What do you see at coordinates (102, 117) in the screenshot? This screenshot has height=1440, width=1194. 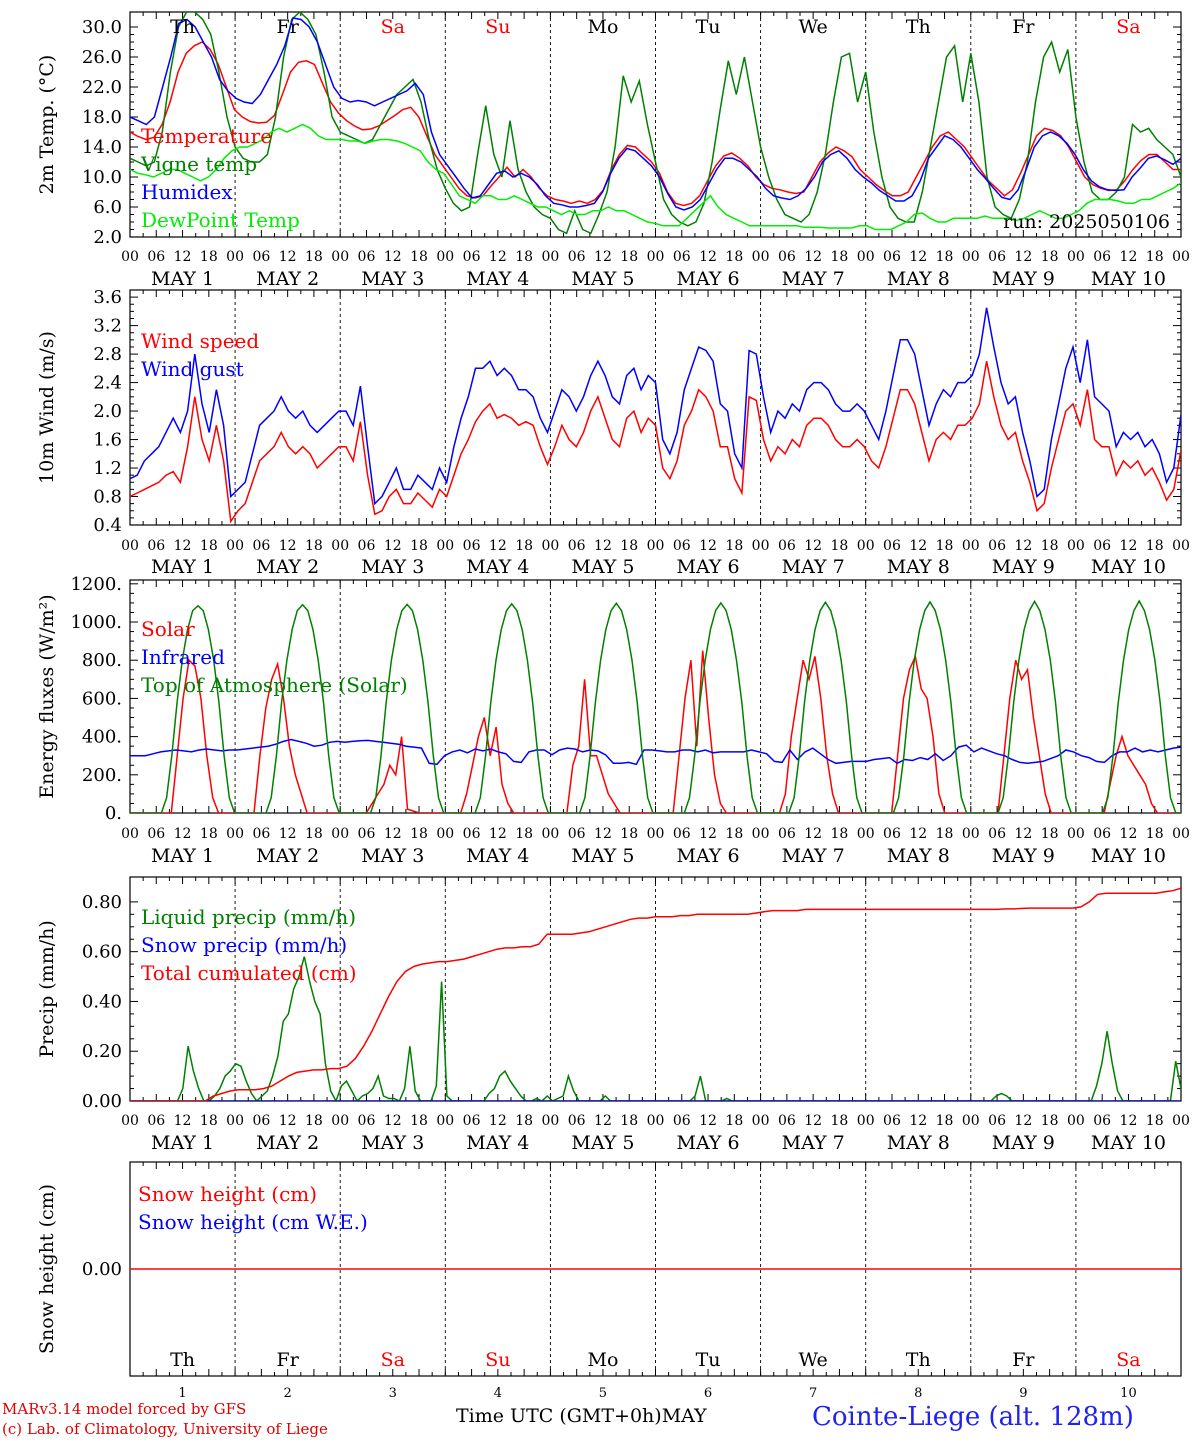 I see `y-tick-label: 18.0` at bounding box center [102, 117].